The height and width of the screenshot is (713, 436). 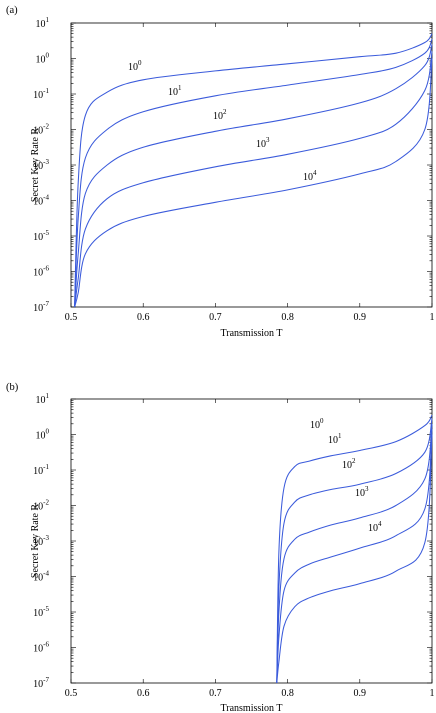 I want to click on panel-label: (a), so click(x=12, y=10).